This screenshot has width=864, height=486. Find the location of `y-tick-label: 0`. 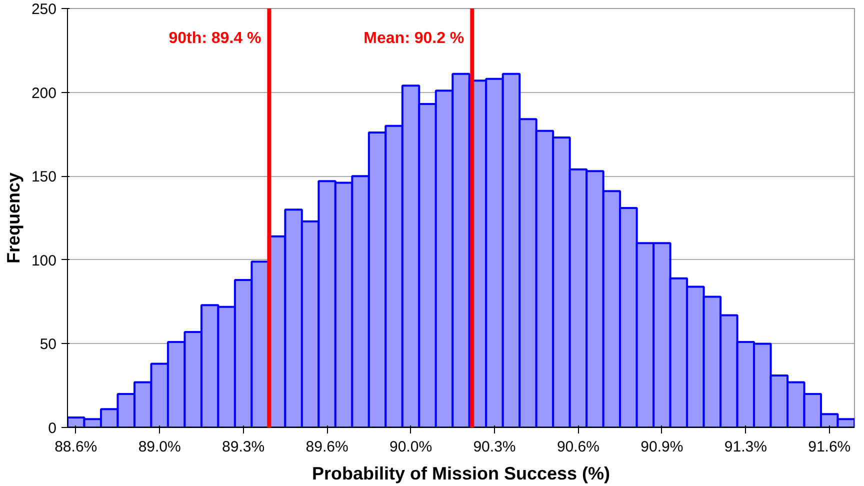

y-tick-label: 0 is located at coordinates (52, 428).